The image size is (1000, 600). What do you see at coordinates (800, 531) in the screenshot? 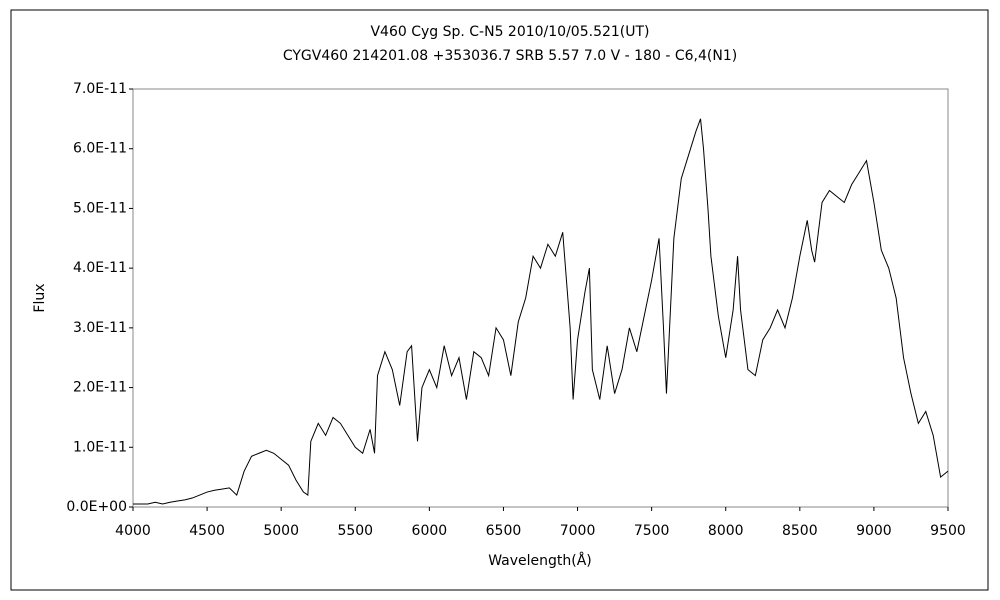
I see `x-tick-label: 8500` at bounding box center [800, 531].